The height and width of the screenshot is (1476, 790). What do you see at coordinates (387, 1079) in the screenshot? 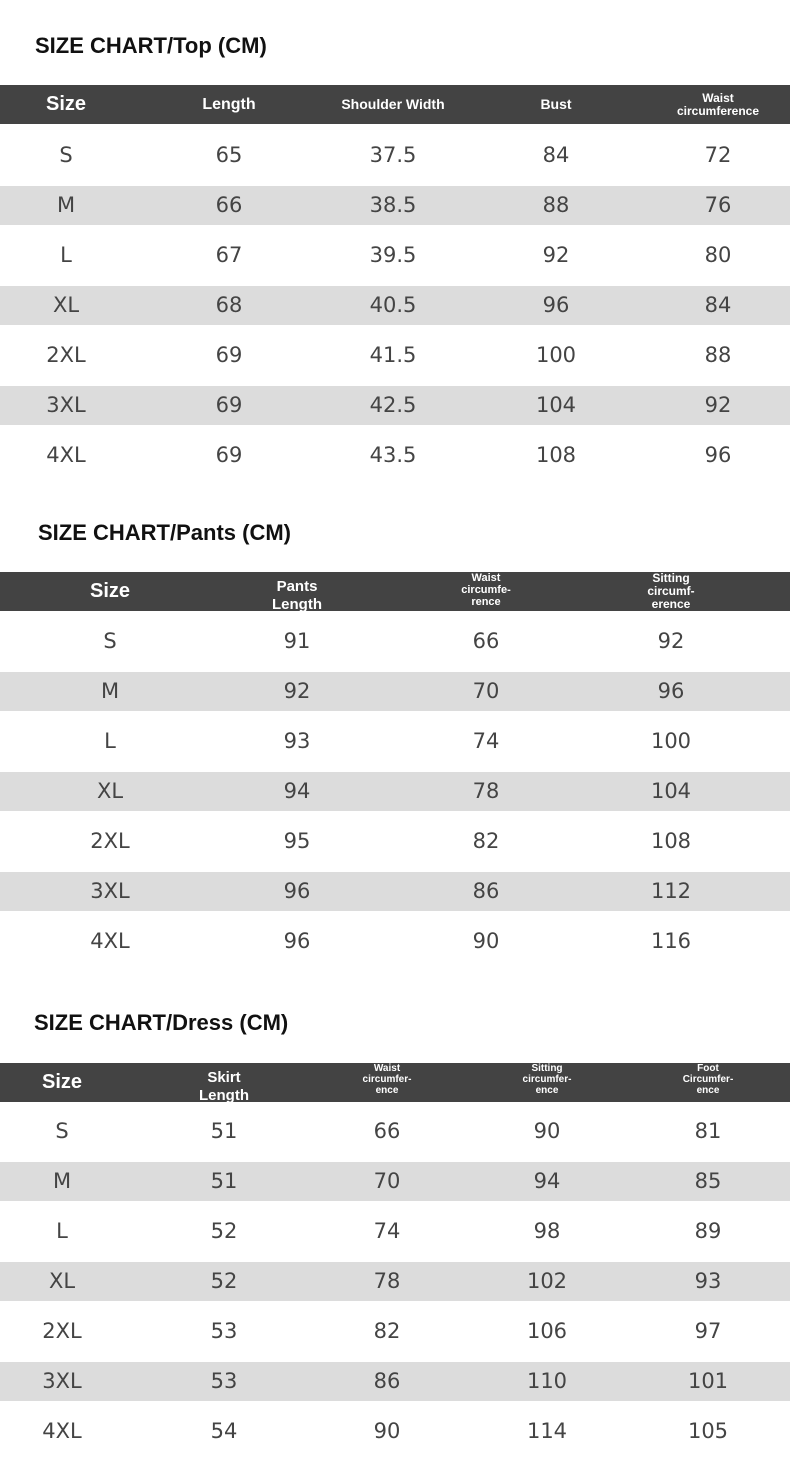
I see `column-header: Waist circumfer- ence` at bounding box center [387, 1079].